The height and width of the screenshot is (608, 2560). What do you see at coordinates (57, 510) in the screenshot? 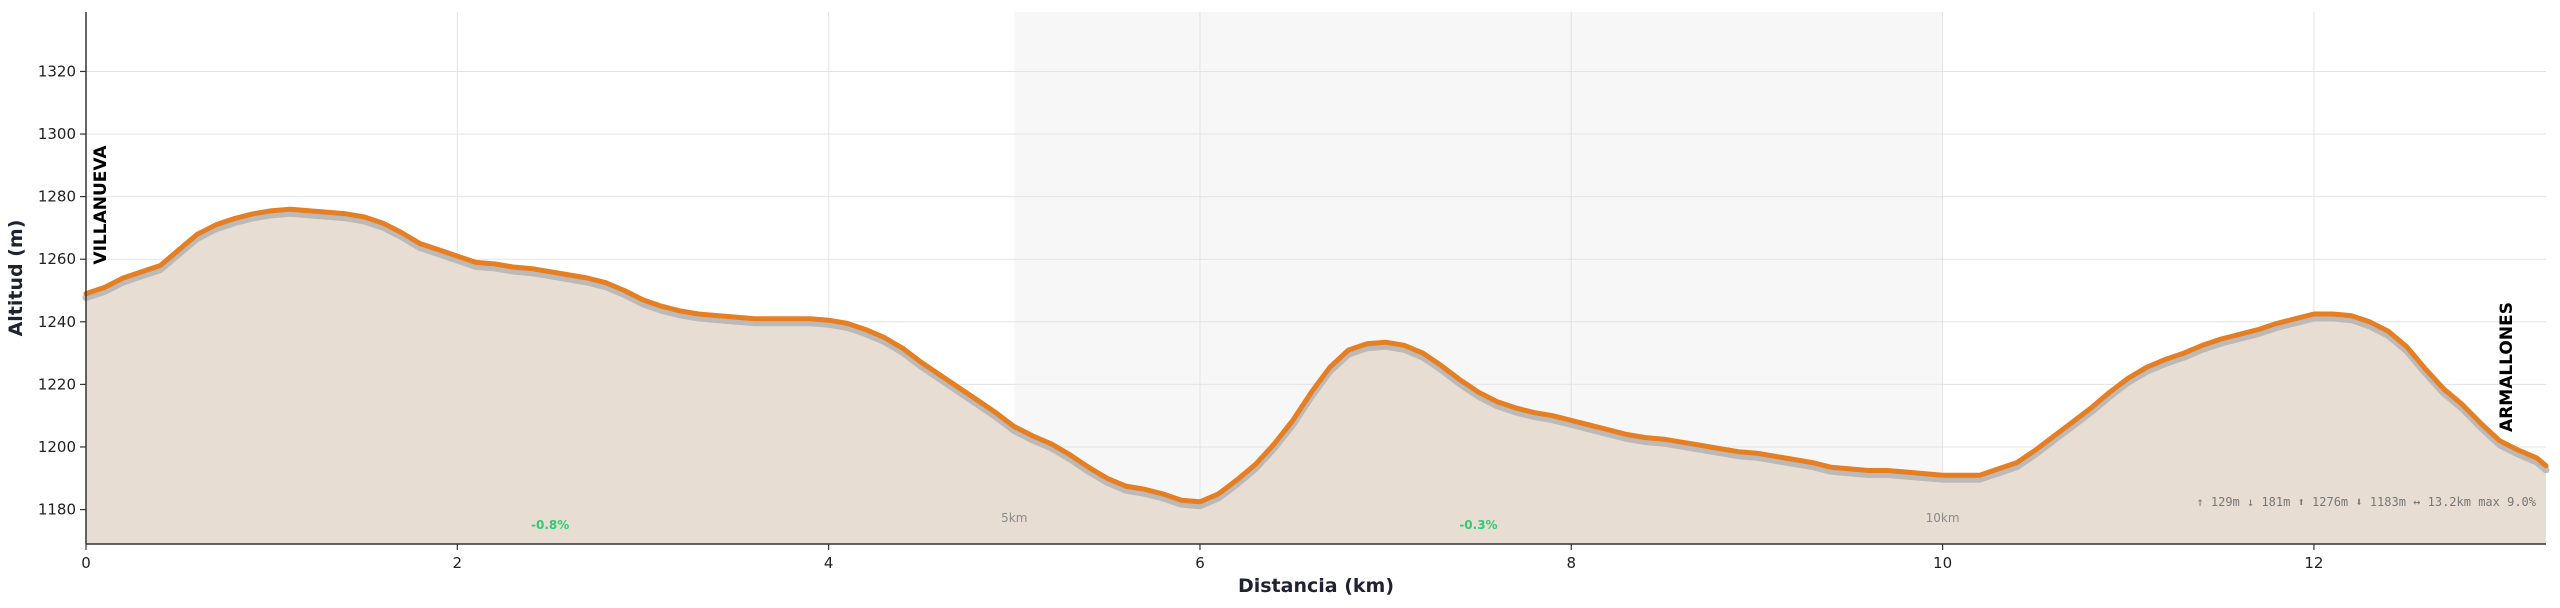
I see `y-tick-label: 1180` at bounding box center [57, 510].